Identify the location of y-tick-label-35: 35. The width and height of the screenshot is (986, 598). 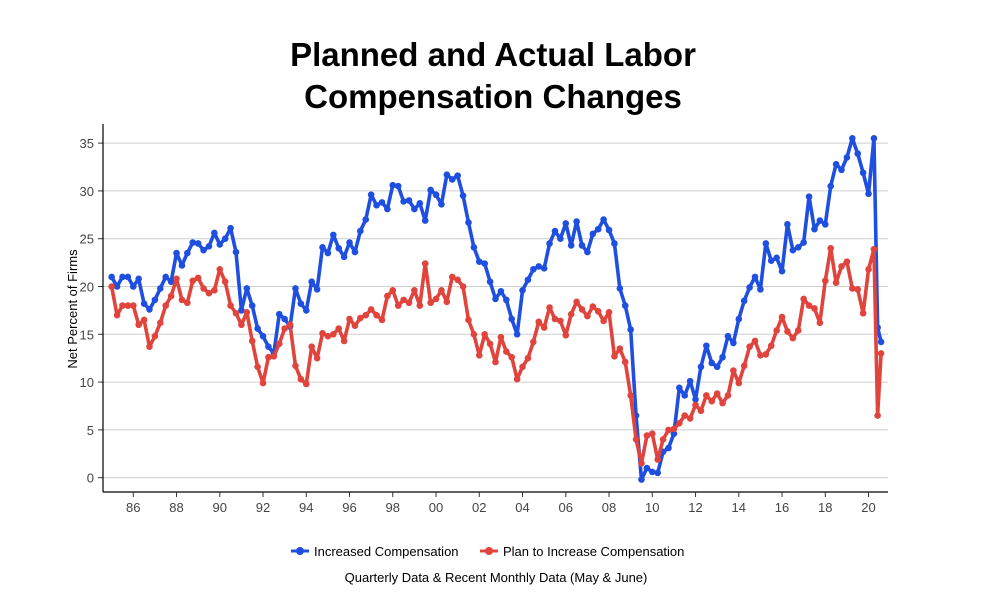
(87, 143).